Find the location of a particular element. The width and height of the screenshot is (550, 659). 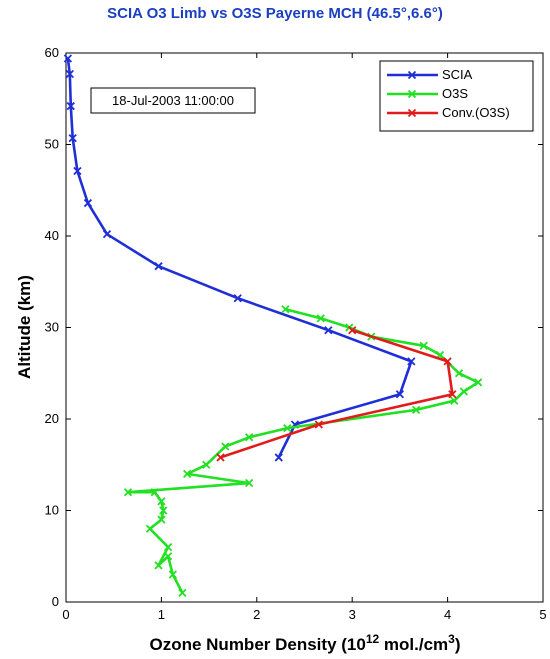

x-tick-label: 3 is located at coordinates (352, 614).